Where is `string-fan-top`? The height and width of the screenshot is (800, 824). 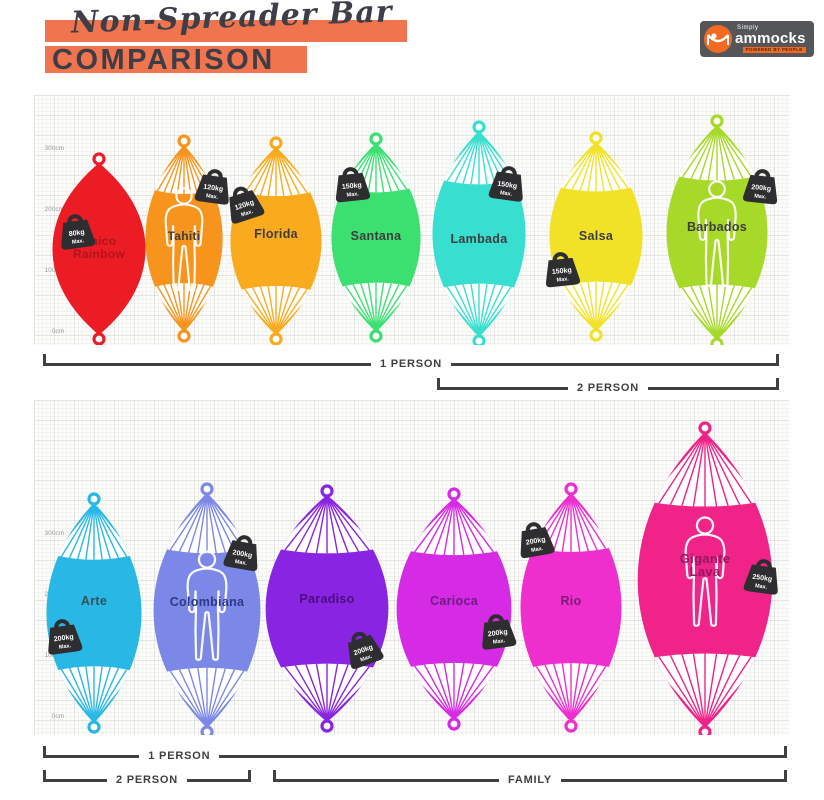 string-fan-top is located at coordinates (717, 153).